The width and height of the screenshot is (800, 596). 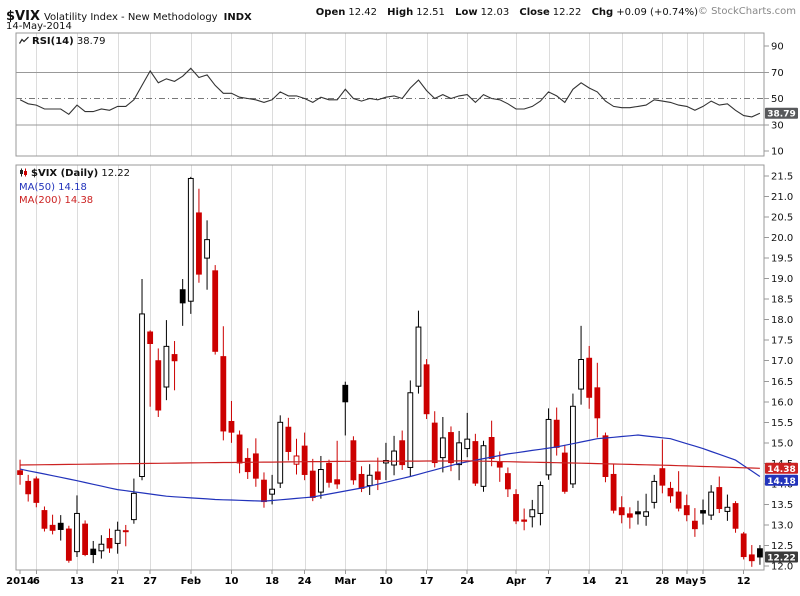 I want to click on rsi-line, so click(x=390, y=92).